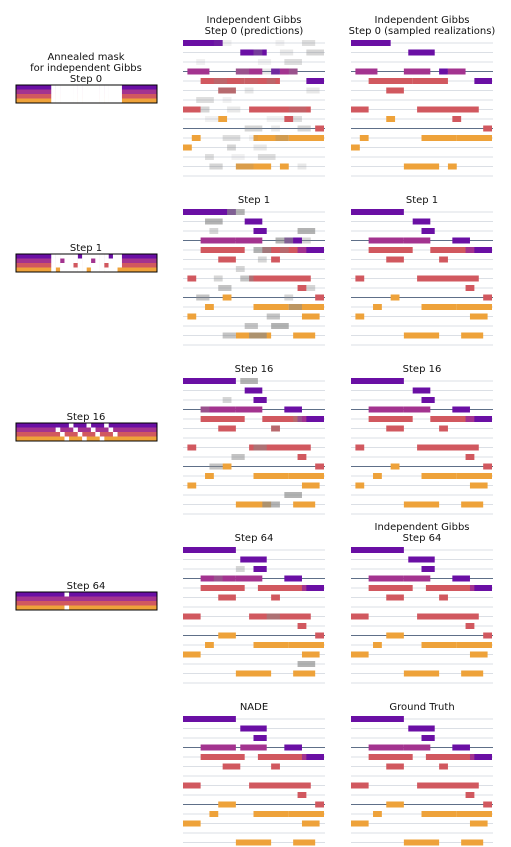 The height and width of the screenshot is (847, 511). I want to click on panel-title-2-0: Step 16, so click(254, 369).